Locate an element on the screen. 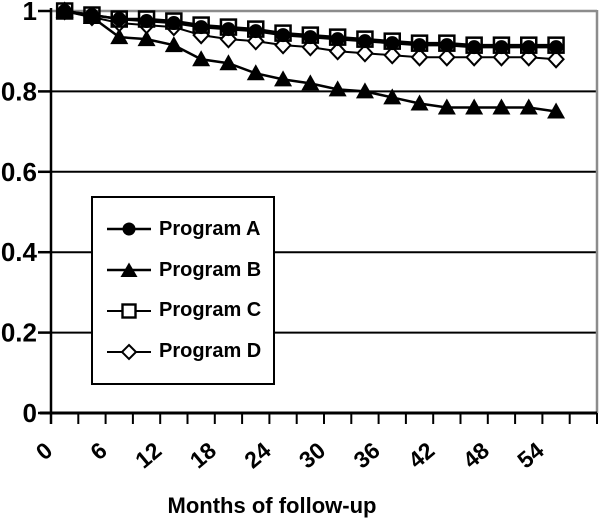 The width and height of the screenshot is (602, 525). y-tick-label: 0.2 is located at coordinates (19, 333).